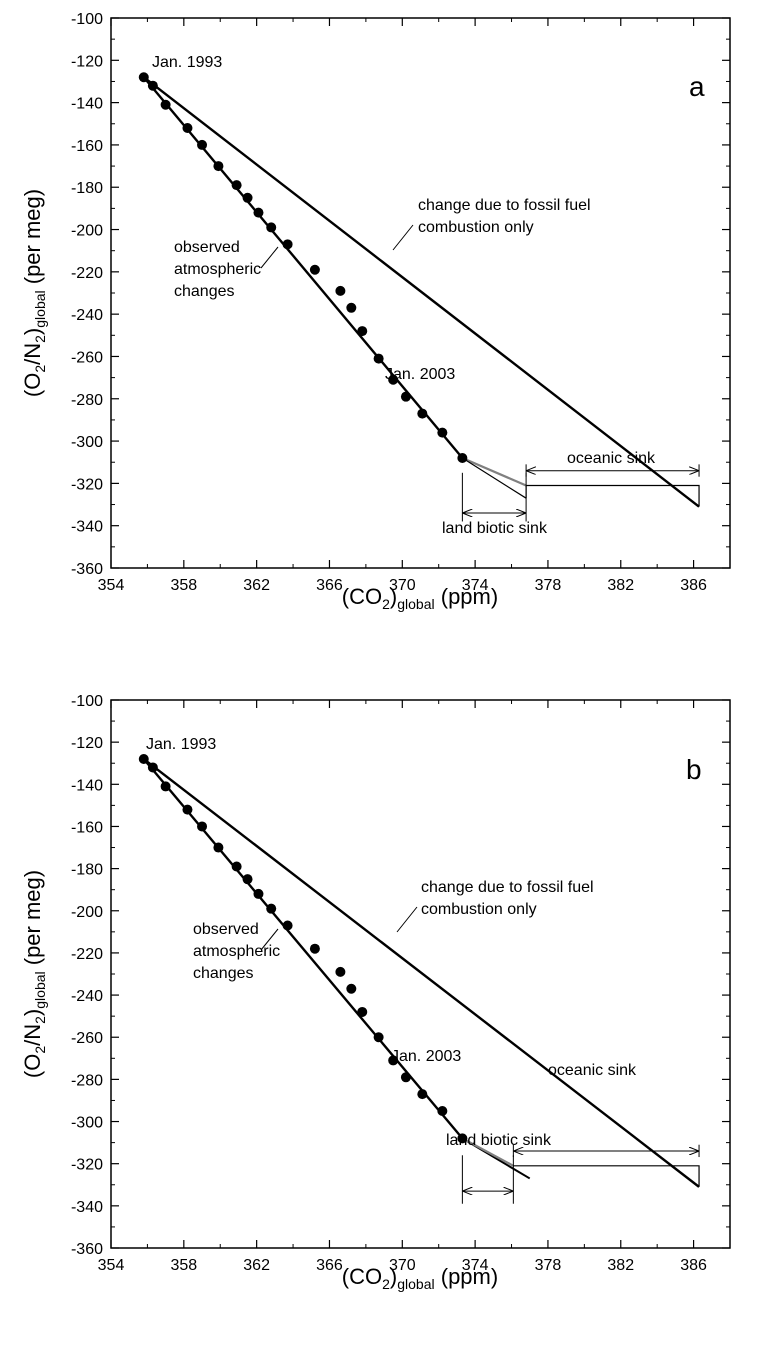 The height and width of the screenshot is (1346, 775). I want to click on y-tick-label: -360, so click(87, 569).